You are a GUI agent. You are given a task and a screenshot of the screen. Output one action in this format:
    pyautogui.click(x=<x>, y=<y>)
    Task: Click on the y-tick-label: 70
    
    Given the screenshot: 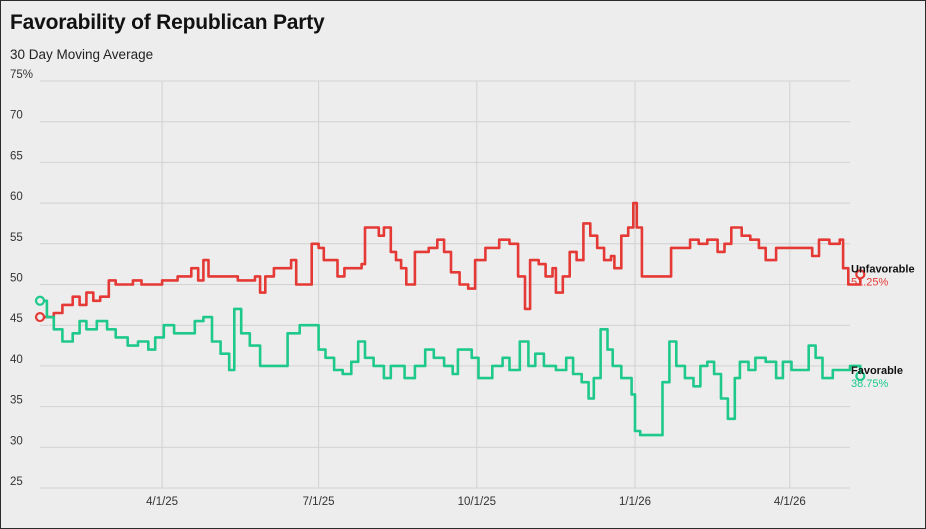 What is the action you would take?
    pyautogui.click(x=16, y=116)
    